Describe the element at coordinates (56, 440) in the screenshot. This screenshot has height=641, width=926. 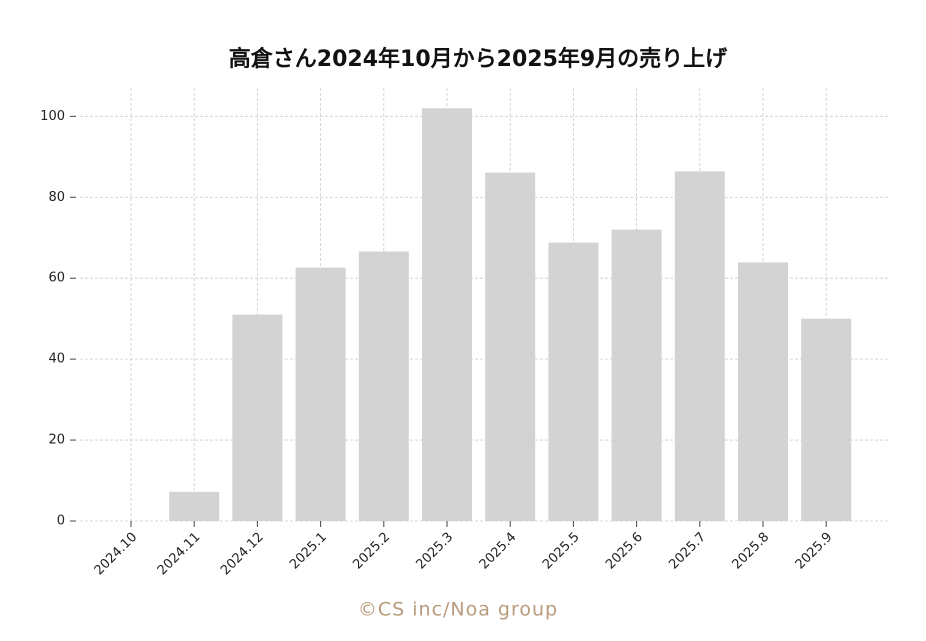
I see `y-tick-label: 20` at that location.